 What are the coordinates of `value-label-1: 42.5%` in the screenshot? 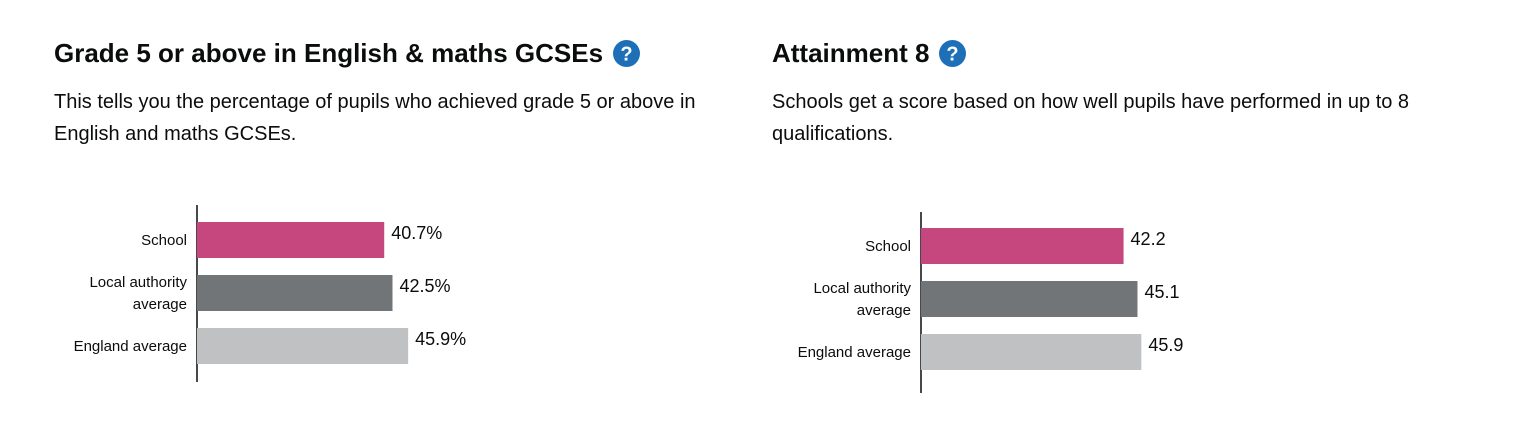 It's located at (425, 286).